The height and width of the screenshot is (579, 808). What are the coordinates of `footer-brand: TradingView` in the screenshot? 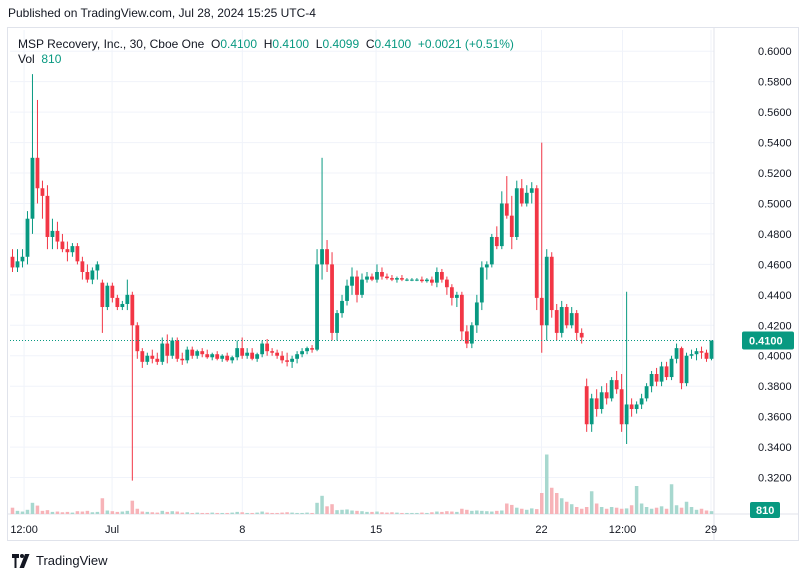 It's located at (59, 560).